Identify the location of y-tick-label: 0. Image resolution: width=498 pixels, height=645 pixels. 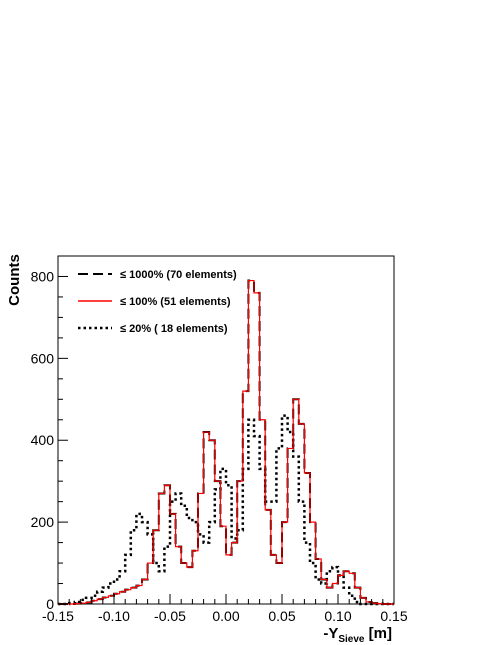
(50, 604).